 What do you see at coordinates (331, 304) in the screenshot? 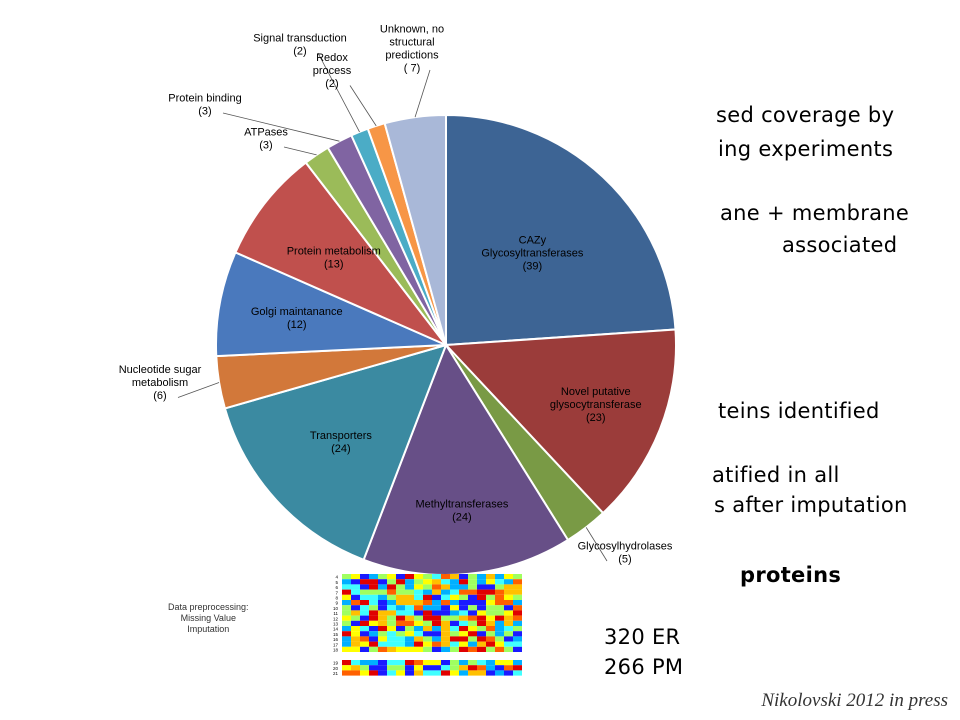
I see `pie-slice-golgi-maintanance` at bounding box center [331, 304].